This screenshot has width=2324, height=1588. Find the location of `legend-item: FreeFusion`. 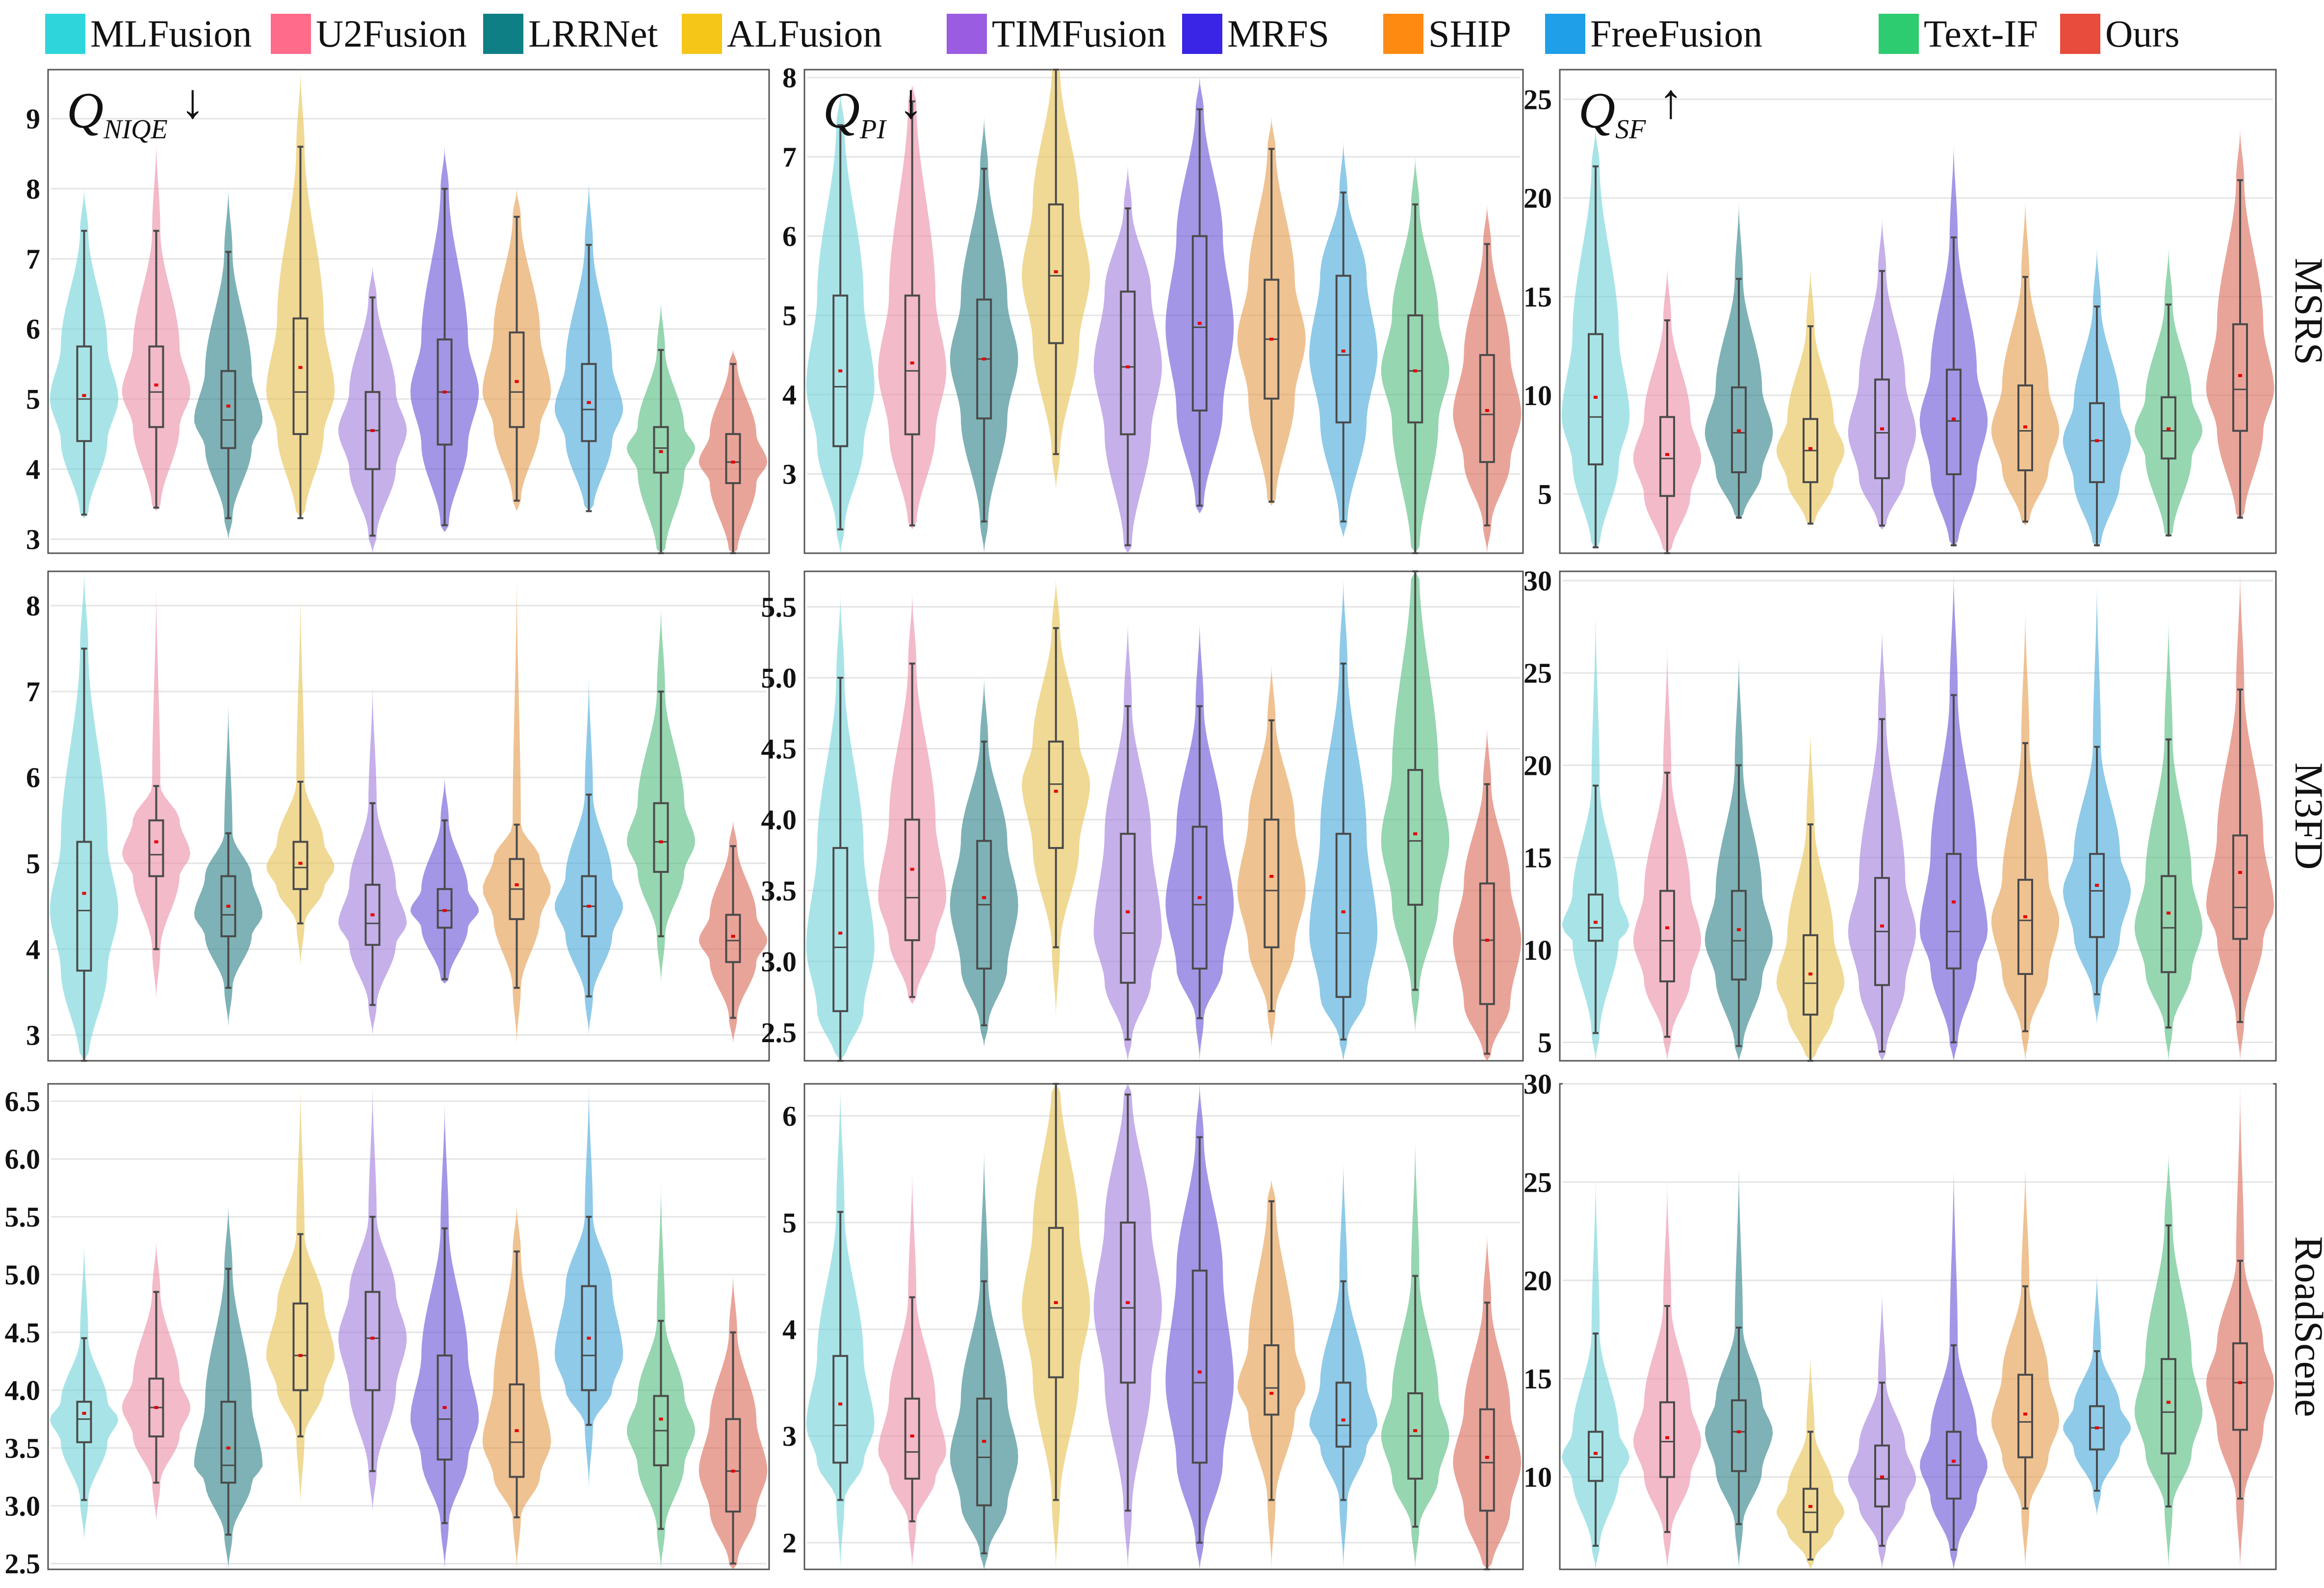

legend-item: FreeFusion is located at coordinates (1653, 33).